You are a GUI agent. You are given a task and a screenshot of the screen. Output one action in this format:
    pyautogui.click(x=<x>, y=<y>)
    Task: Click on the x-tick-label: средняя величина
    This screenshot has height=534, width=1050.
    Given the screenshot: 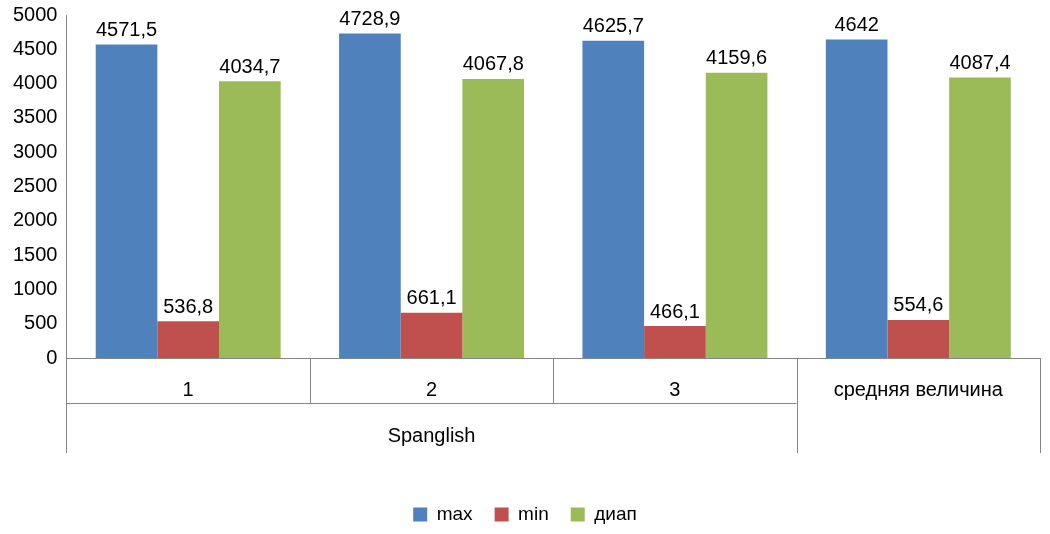 What is the action you would take?
    pyautogui.click(x=918, y=388)
    